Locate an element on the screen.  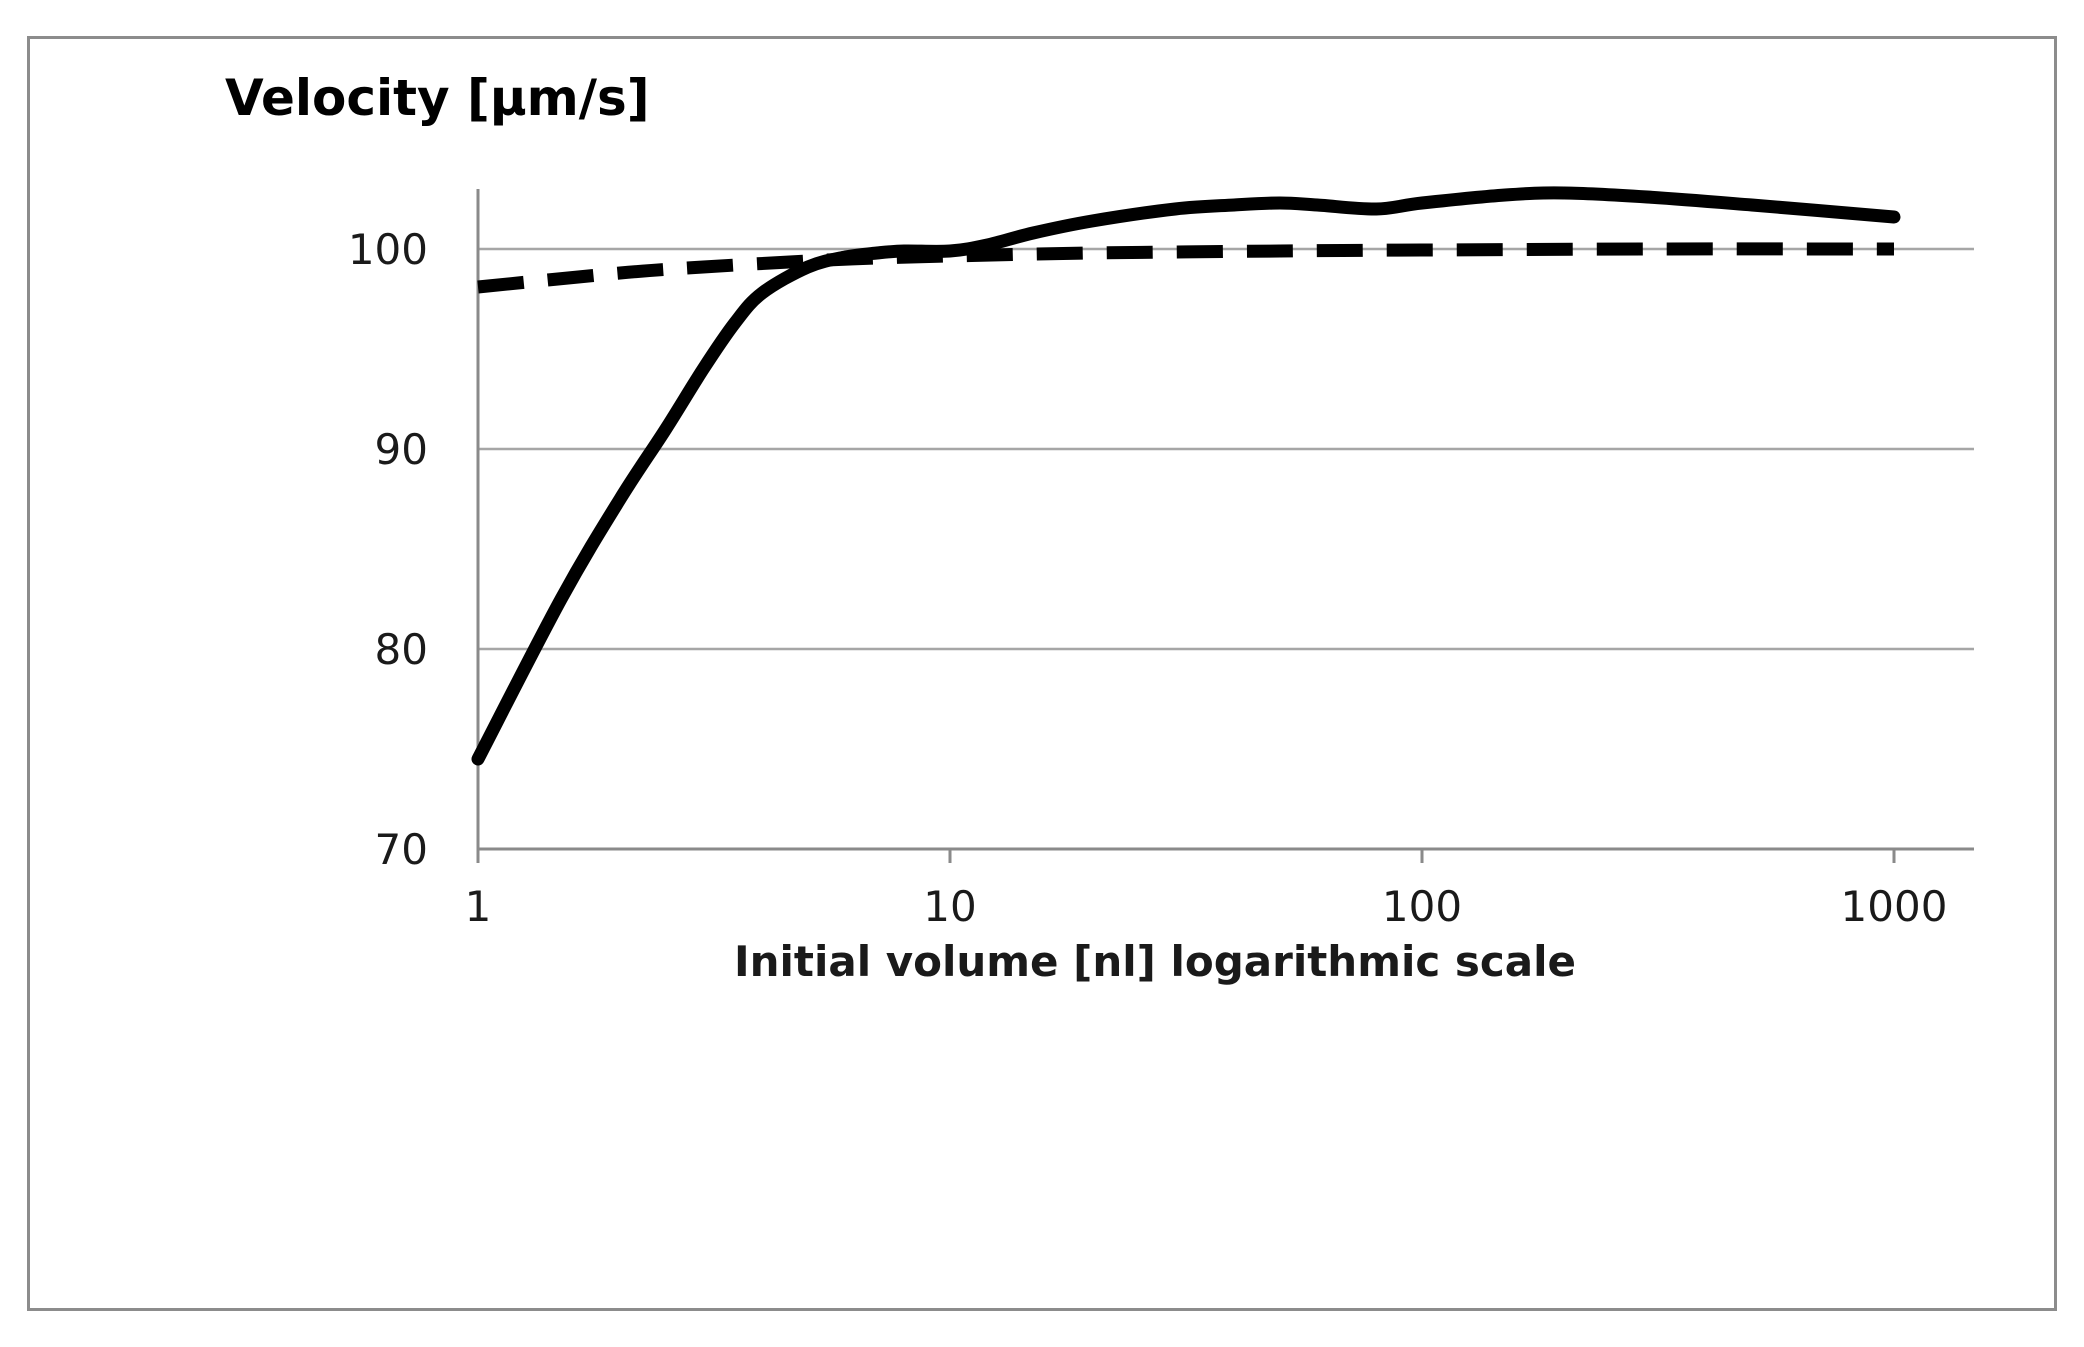
x-tick-label-100: 100 is located at coordinates (1422, 906).